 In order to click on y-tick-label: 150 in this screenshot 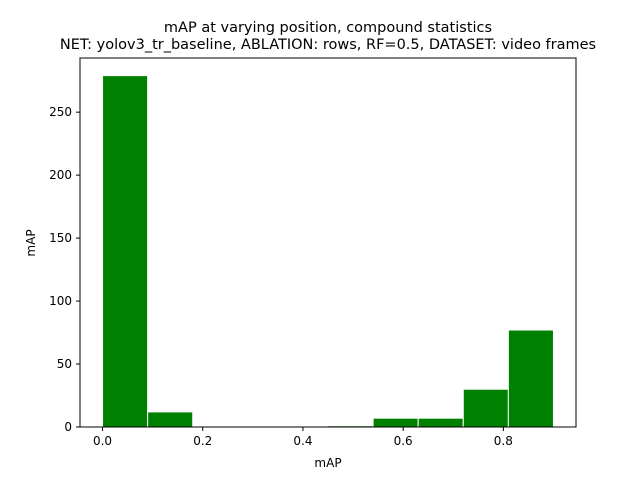, I will do `click(60, 238)`.